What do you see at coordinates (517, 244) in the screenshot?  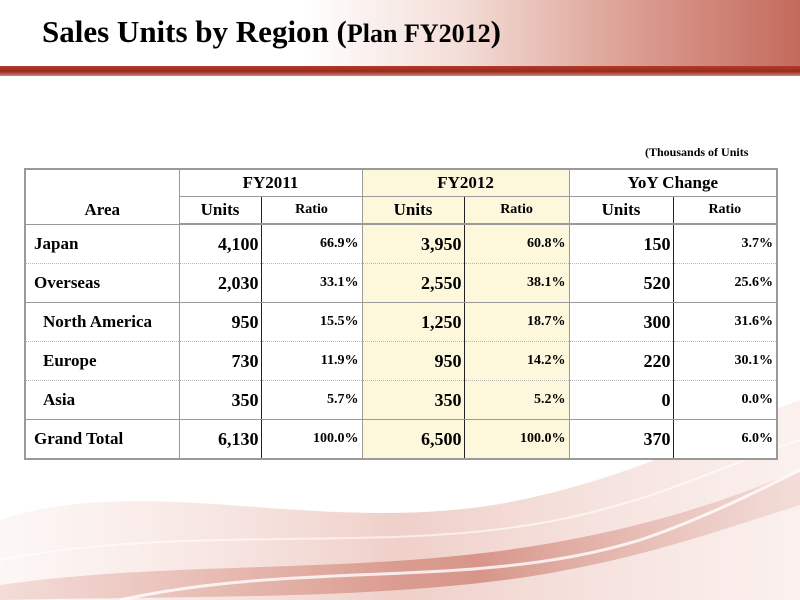 I see `fy2012-ratio-cell: 60.8%` at bounding box center [517, 244].